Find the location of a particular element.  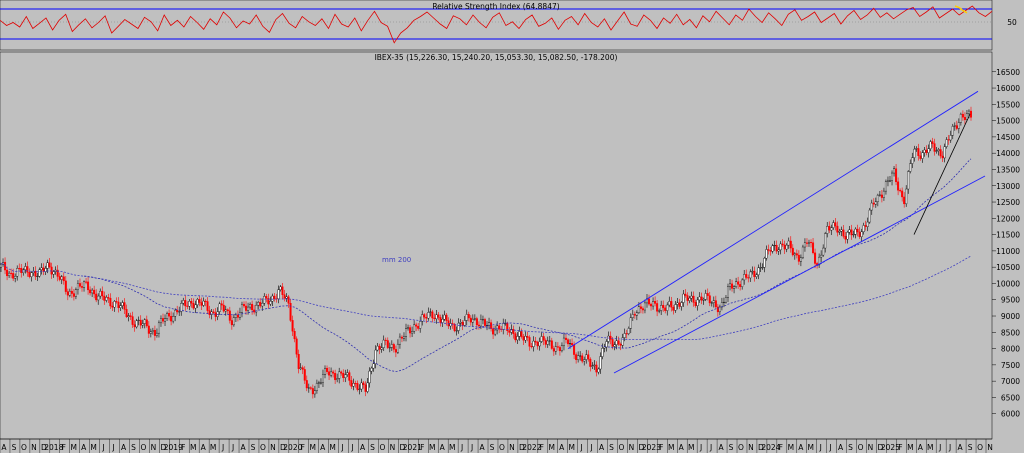

y-tick-label: 8000 is located at coordinates (1010, 349).